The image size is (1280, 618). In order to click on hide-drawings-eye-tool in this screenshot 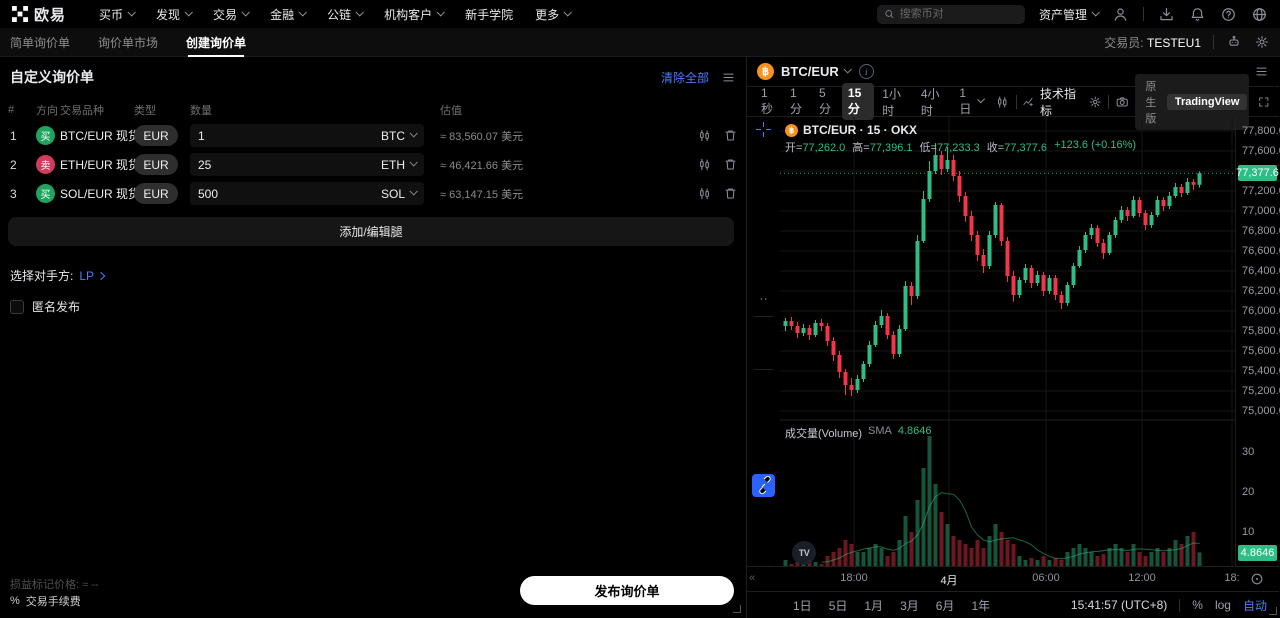, I will do `click(763, 460)`.